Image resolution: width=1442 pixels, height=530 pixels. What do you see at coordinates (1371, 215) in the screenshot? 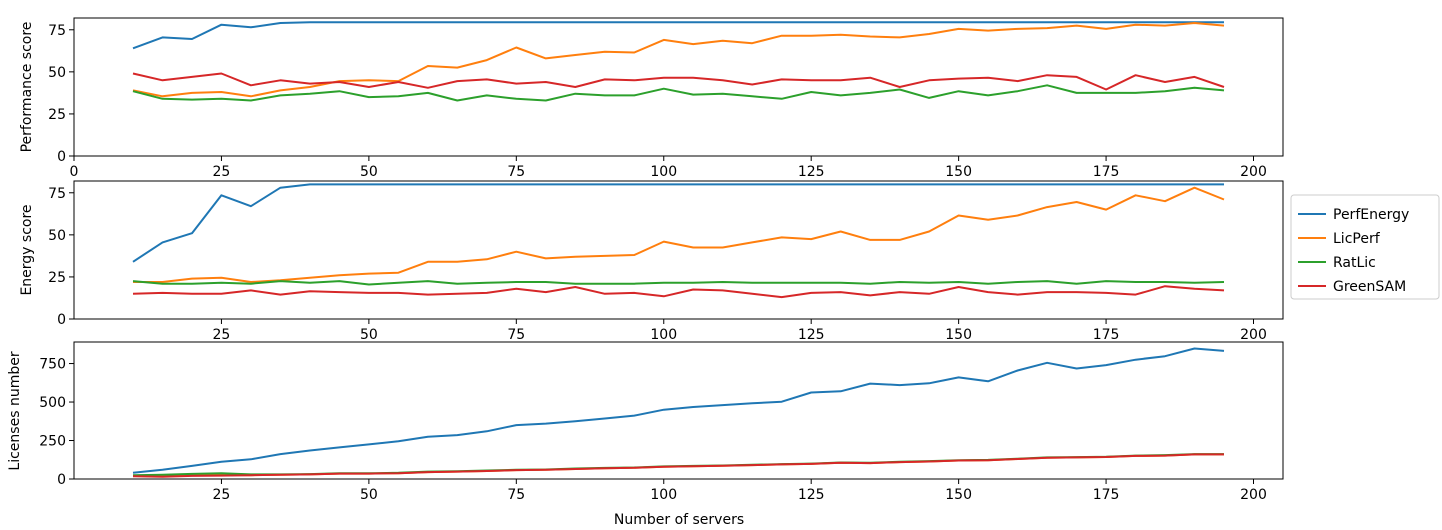
I see `legend-label-perfenergy: PerfEnergy` at bounding box center [1371, 215].